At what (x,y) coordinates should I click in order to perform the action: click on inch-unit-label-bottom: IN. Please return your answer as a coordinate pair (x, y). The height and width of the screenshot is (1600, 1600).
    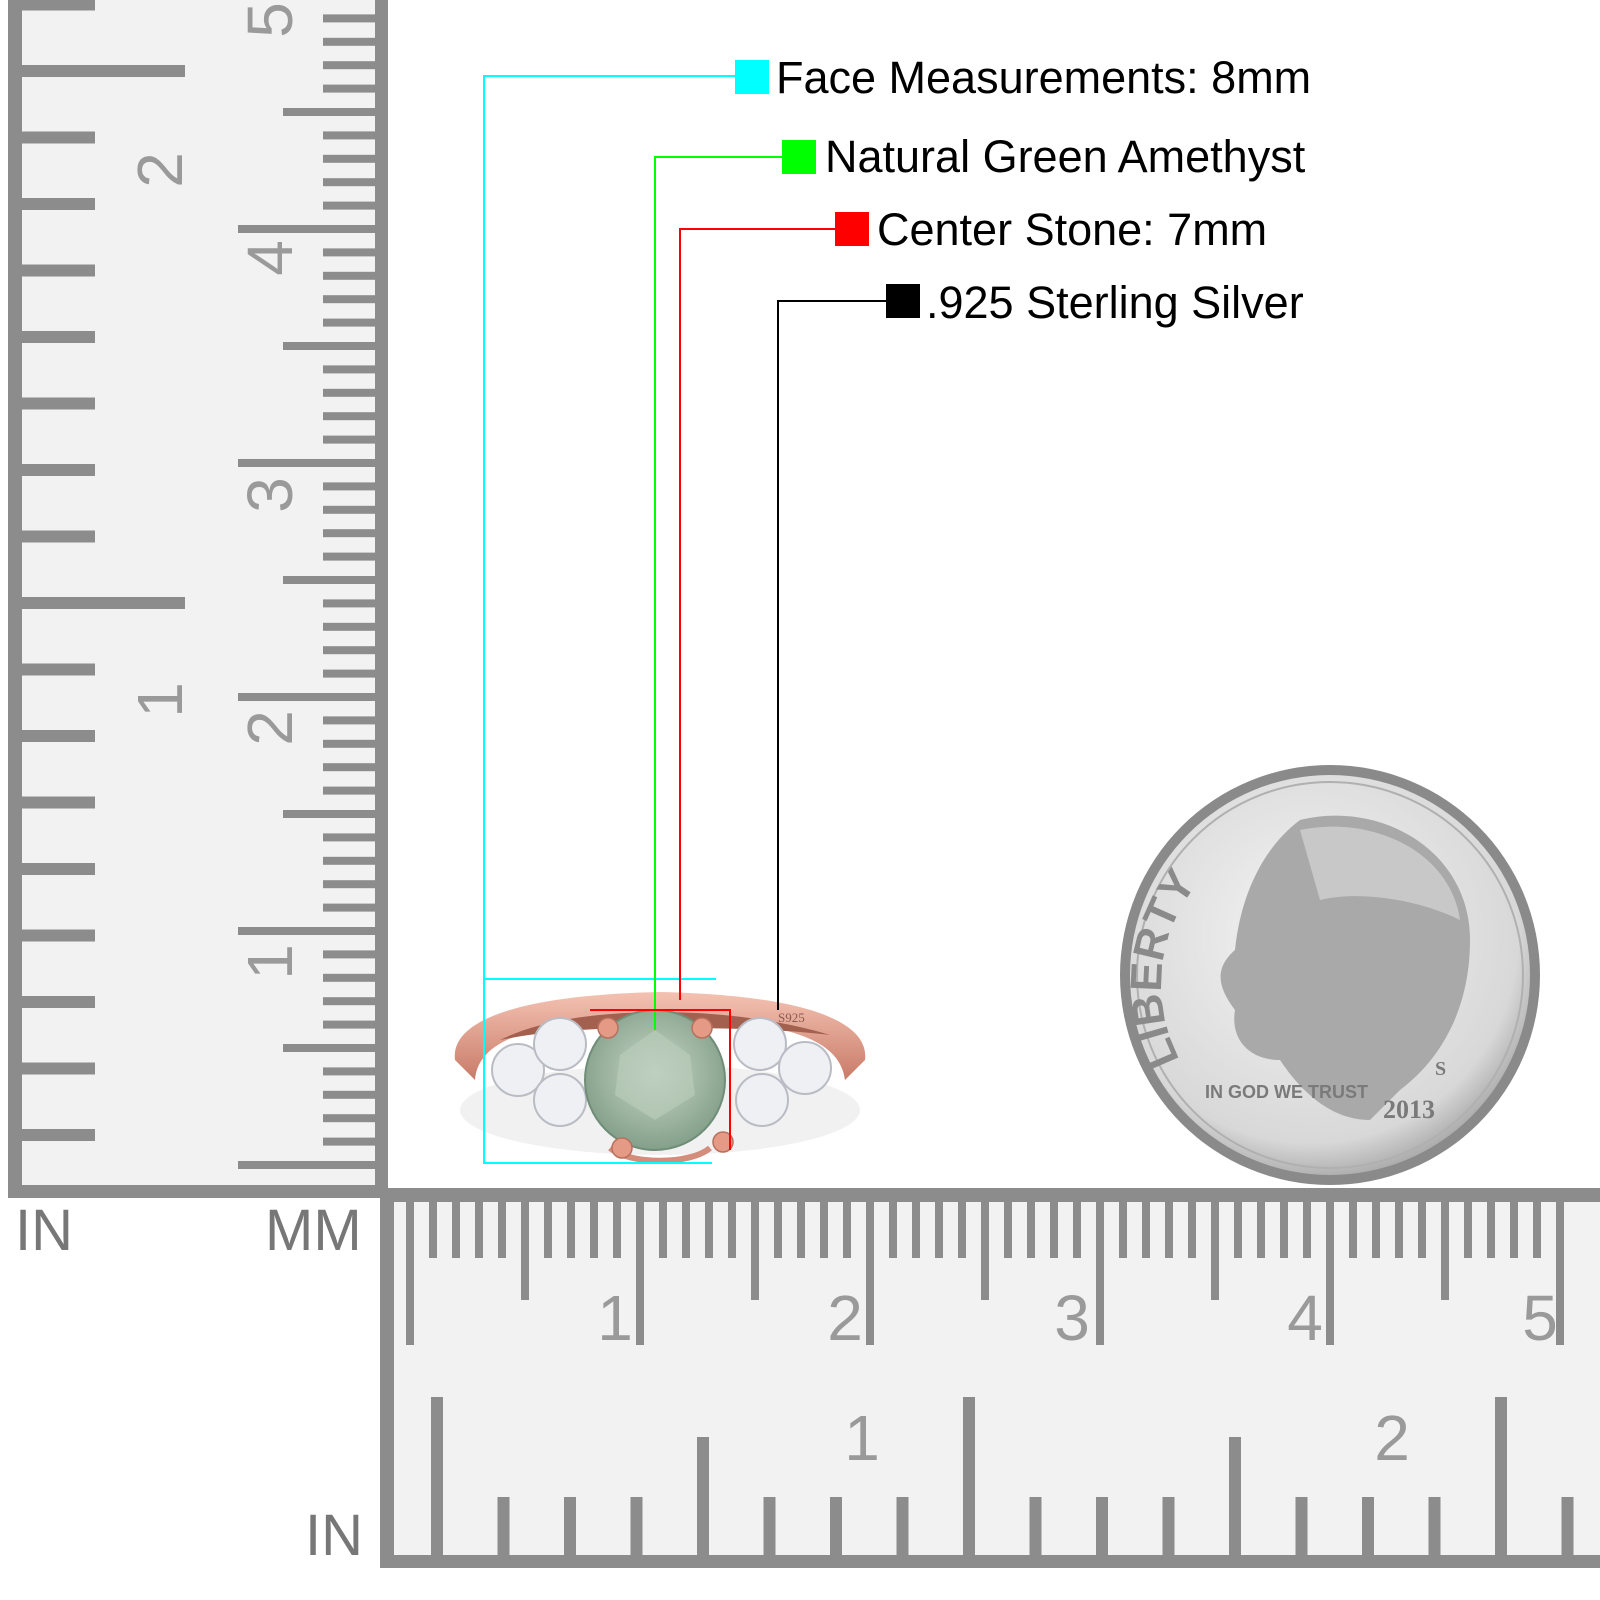
    Looking at the image, I should click on (334, 1535).